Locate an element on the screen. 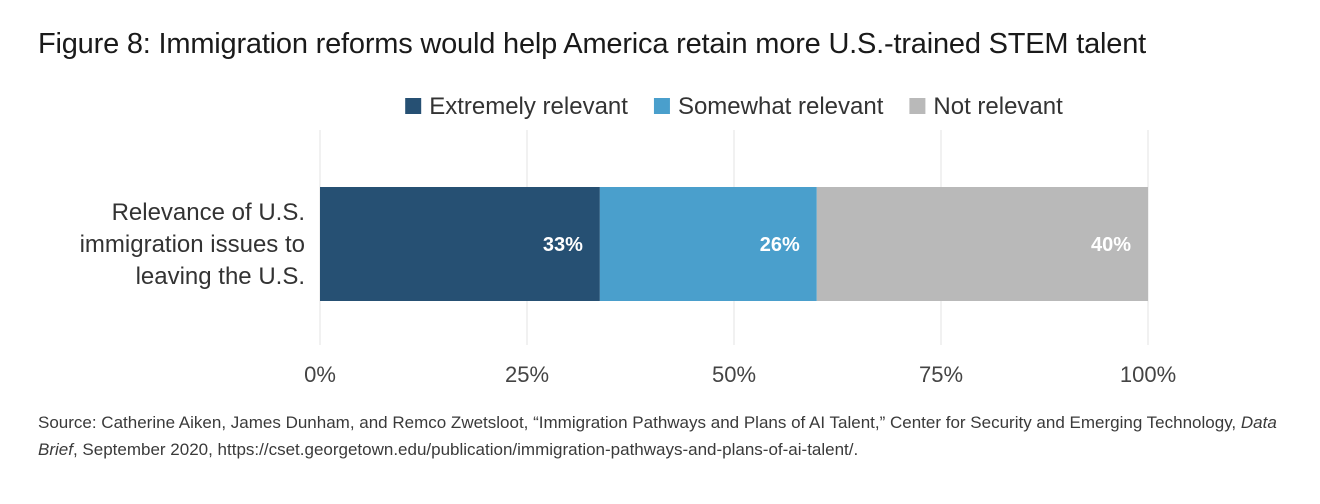  data-label: 40% is located at coordinates (1111, 245).